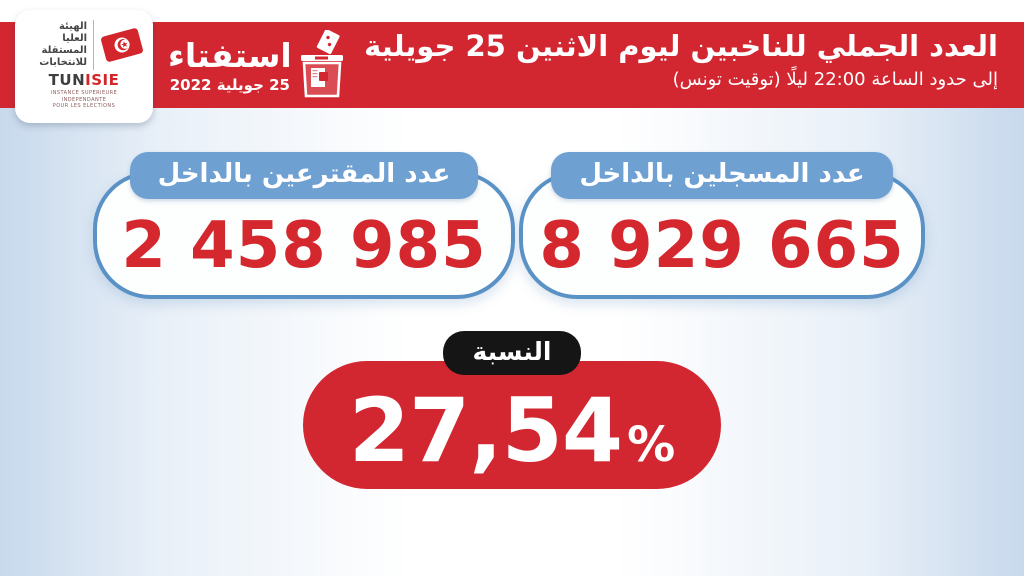 This screenshot has width=1024, height=576. Describe the element at coordinates (63, 62) in the screenshot. I see `logo-arabic-line: للانتخابات` at that location.